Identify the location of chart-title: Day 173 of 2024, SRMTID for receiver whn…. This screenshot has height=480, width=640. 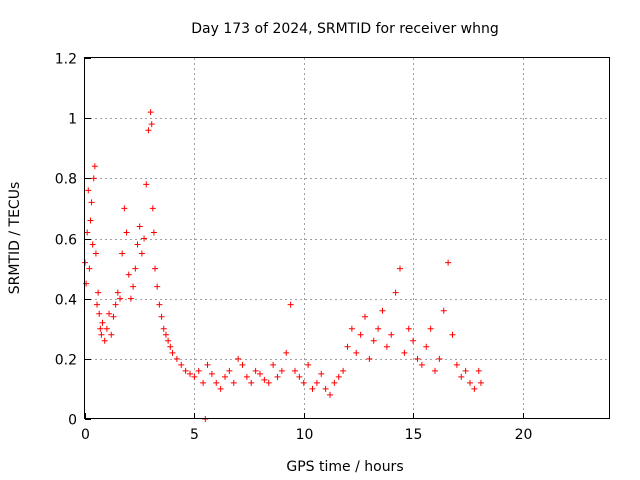
(345, 29).